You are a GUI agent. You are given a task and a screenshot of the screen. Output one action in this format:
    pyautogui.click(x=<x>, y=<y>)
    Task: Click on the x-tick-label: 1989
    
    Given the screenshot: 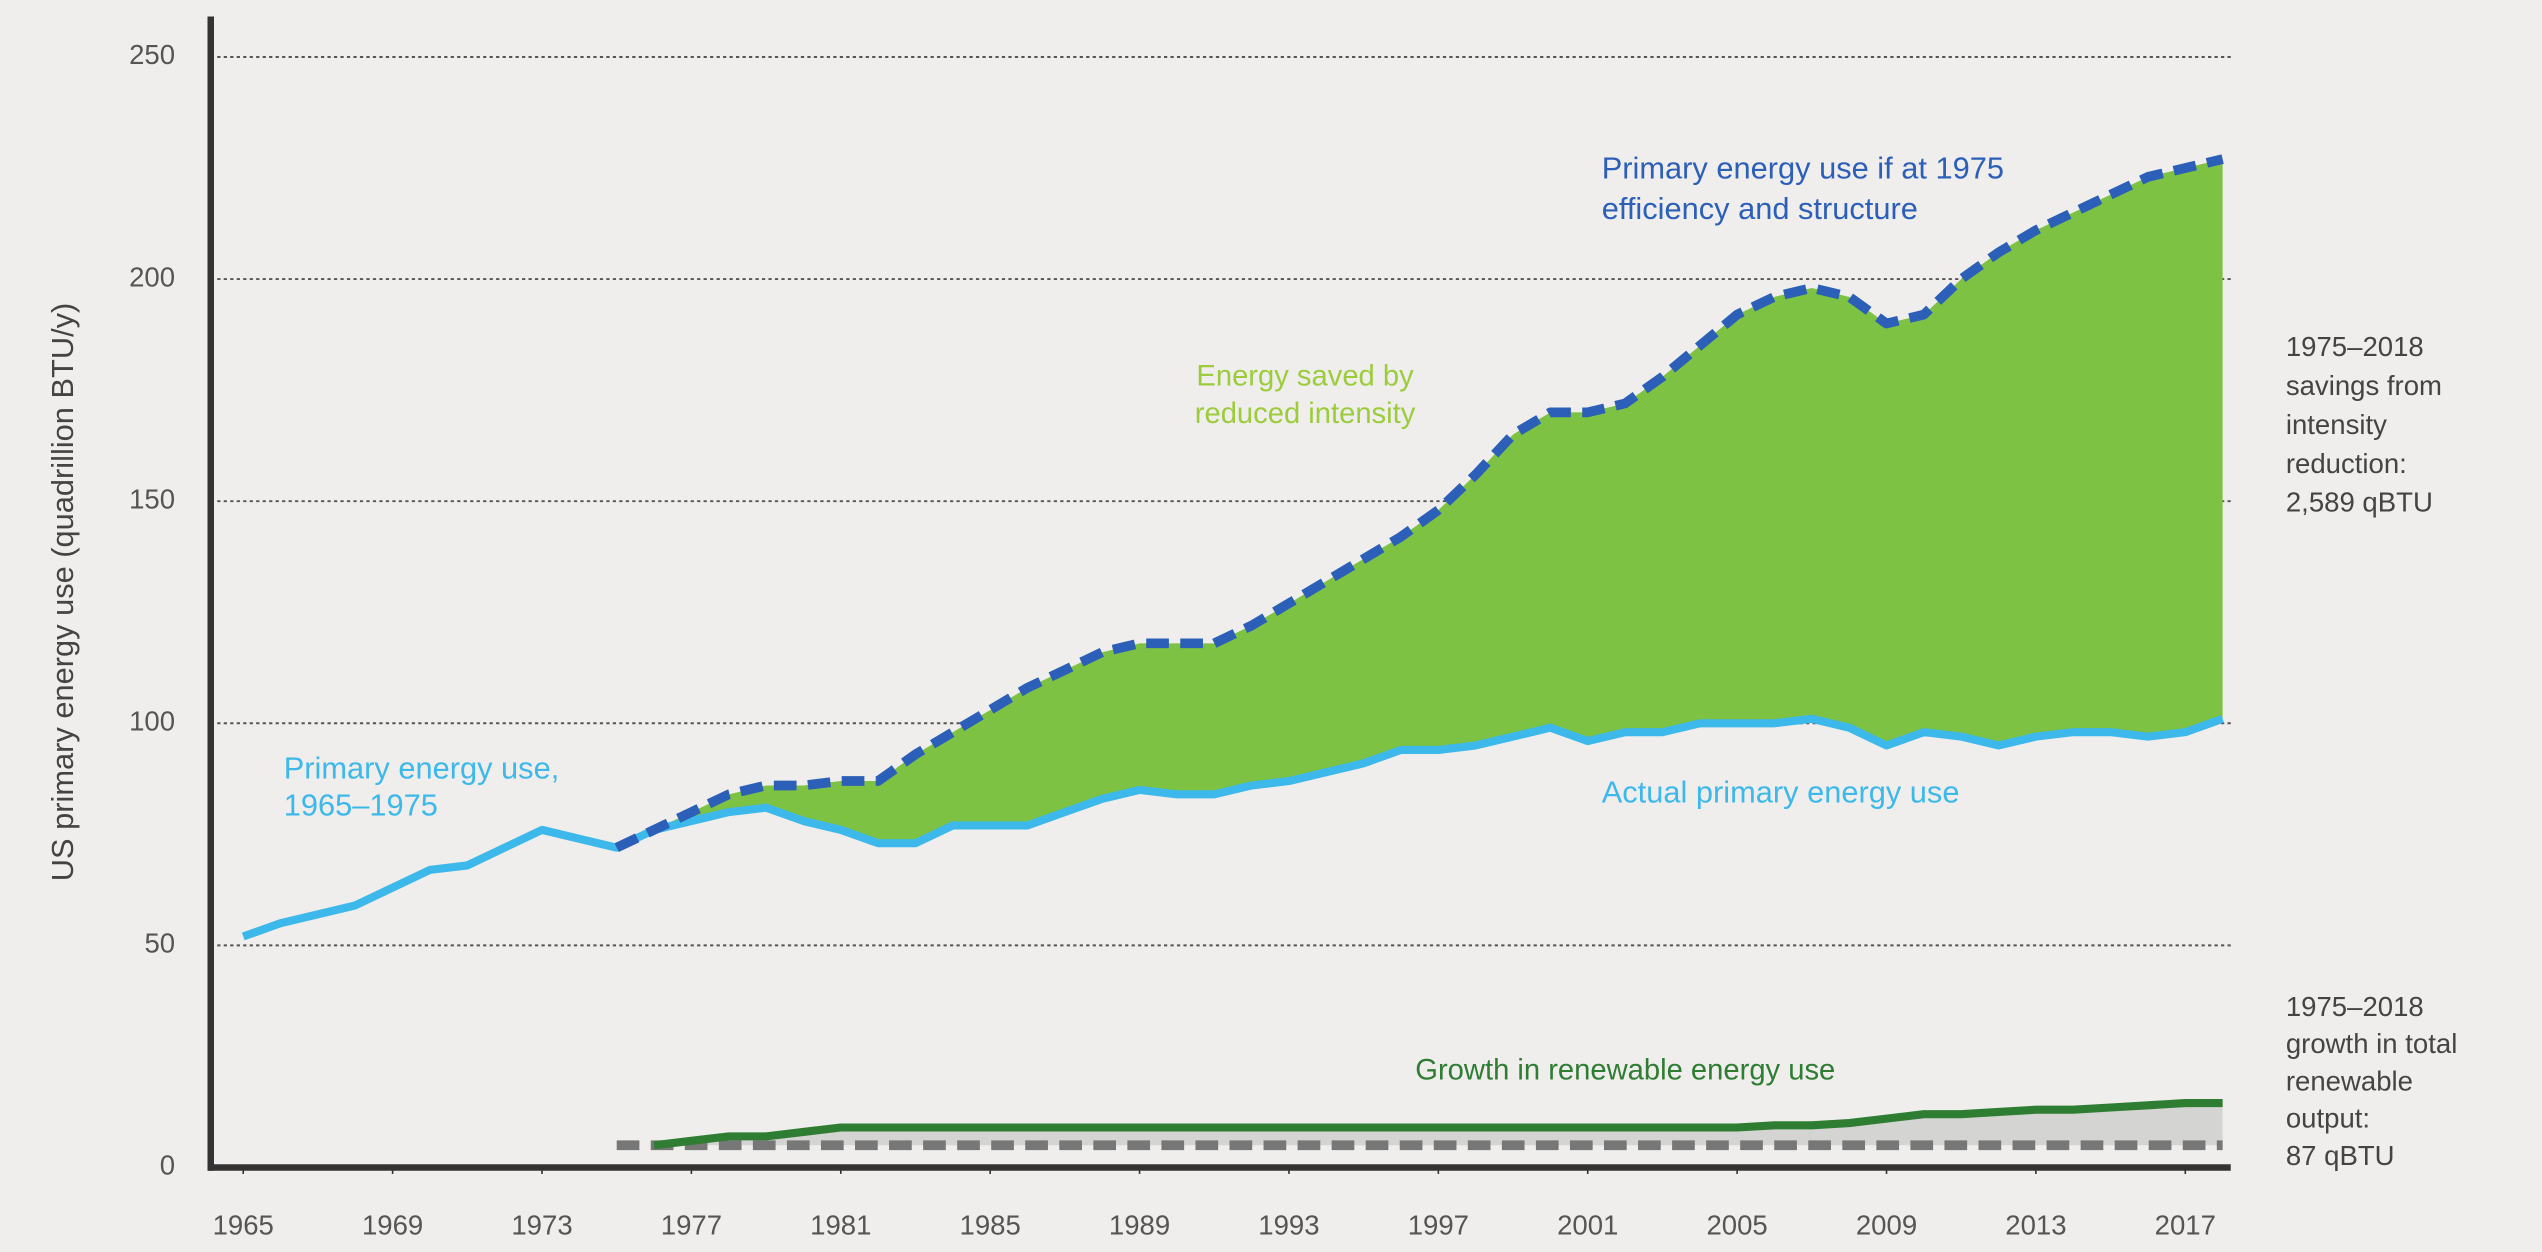 What is the action you would take?
    pyautogui.click(x=1139, y=1225)
    